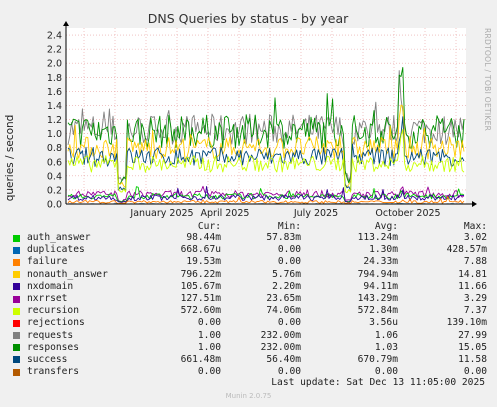  What do you see at coordinates (47, 298) in the screenshot?
I see `series-name: nxrrset` at bounding box center [47, 298].